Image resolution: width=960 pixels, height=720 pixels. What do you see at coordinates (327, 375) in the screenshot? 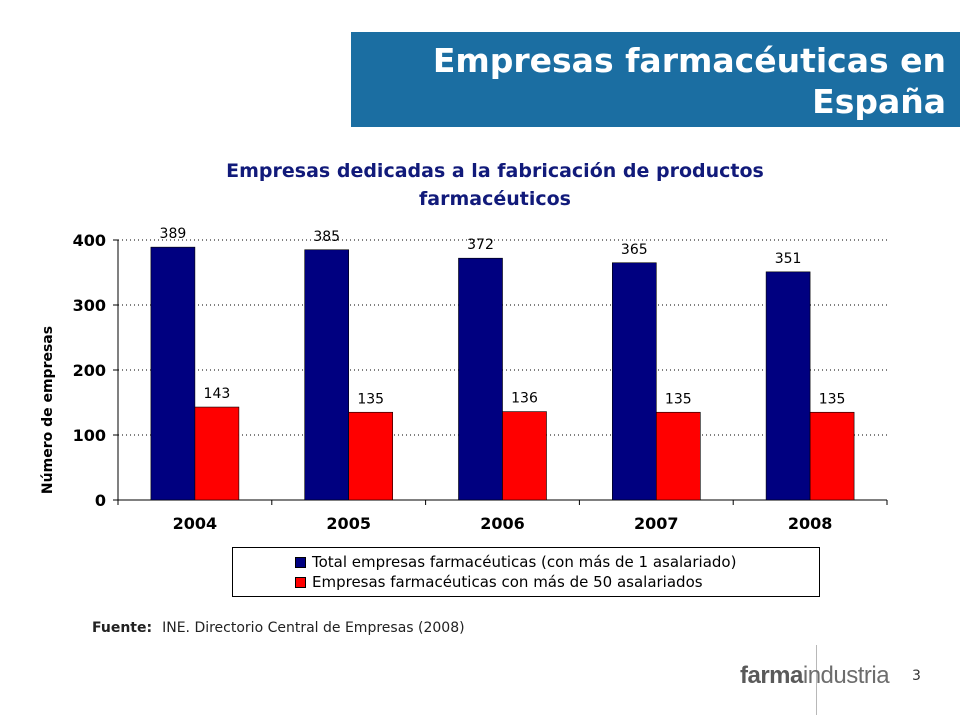
I see `bar-total-2005` at bounding box center [327, 375].